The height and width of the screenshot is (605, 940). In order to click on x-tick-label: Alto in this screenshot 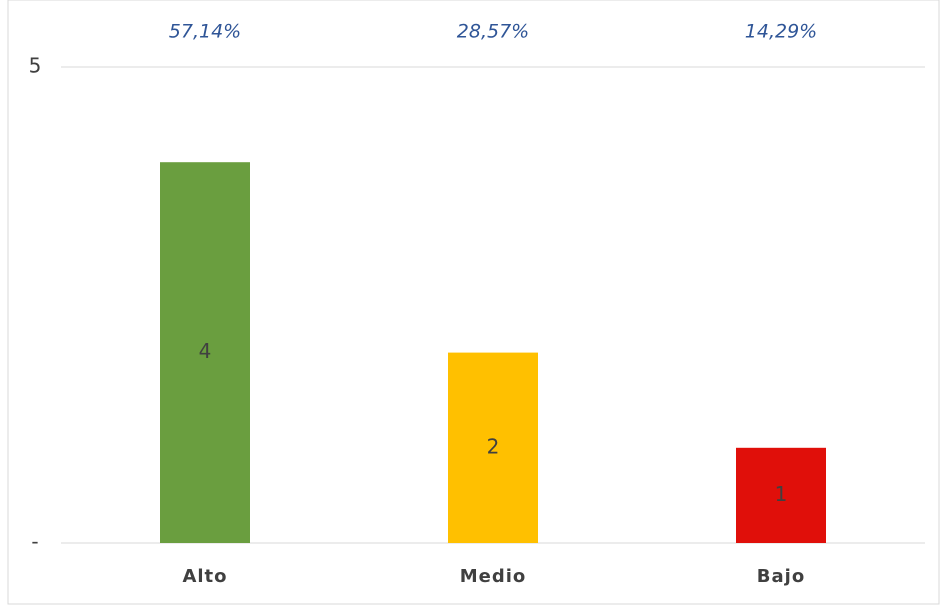, I will do `click(204, 576)`.